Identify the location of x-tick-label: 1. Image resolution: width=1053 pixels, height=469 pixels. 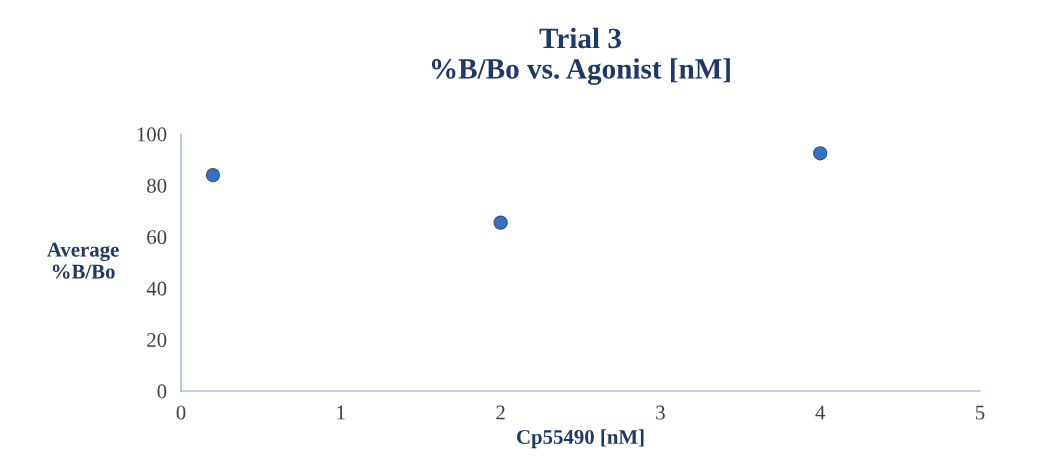
(341, 412).